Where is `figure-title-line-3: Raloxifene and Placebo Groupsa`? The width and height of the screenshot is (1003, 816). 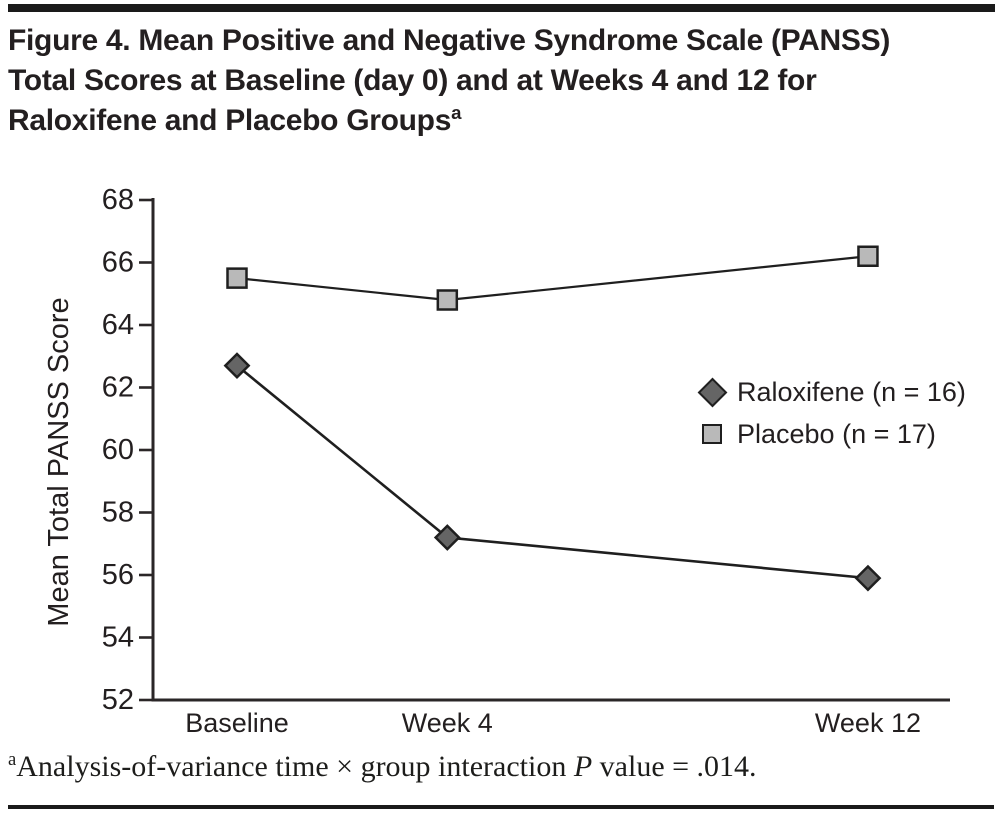
figure-title-line-3: Raloxifene and Placebo Groupsa is located at coordinates (504, 121).